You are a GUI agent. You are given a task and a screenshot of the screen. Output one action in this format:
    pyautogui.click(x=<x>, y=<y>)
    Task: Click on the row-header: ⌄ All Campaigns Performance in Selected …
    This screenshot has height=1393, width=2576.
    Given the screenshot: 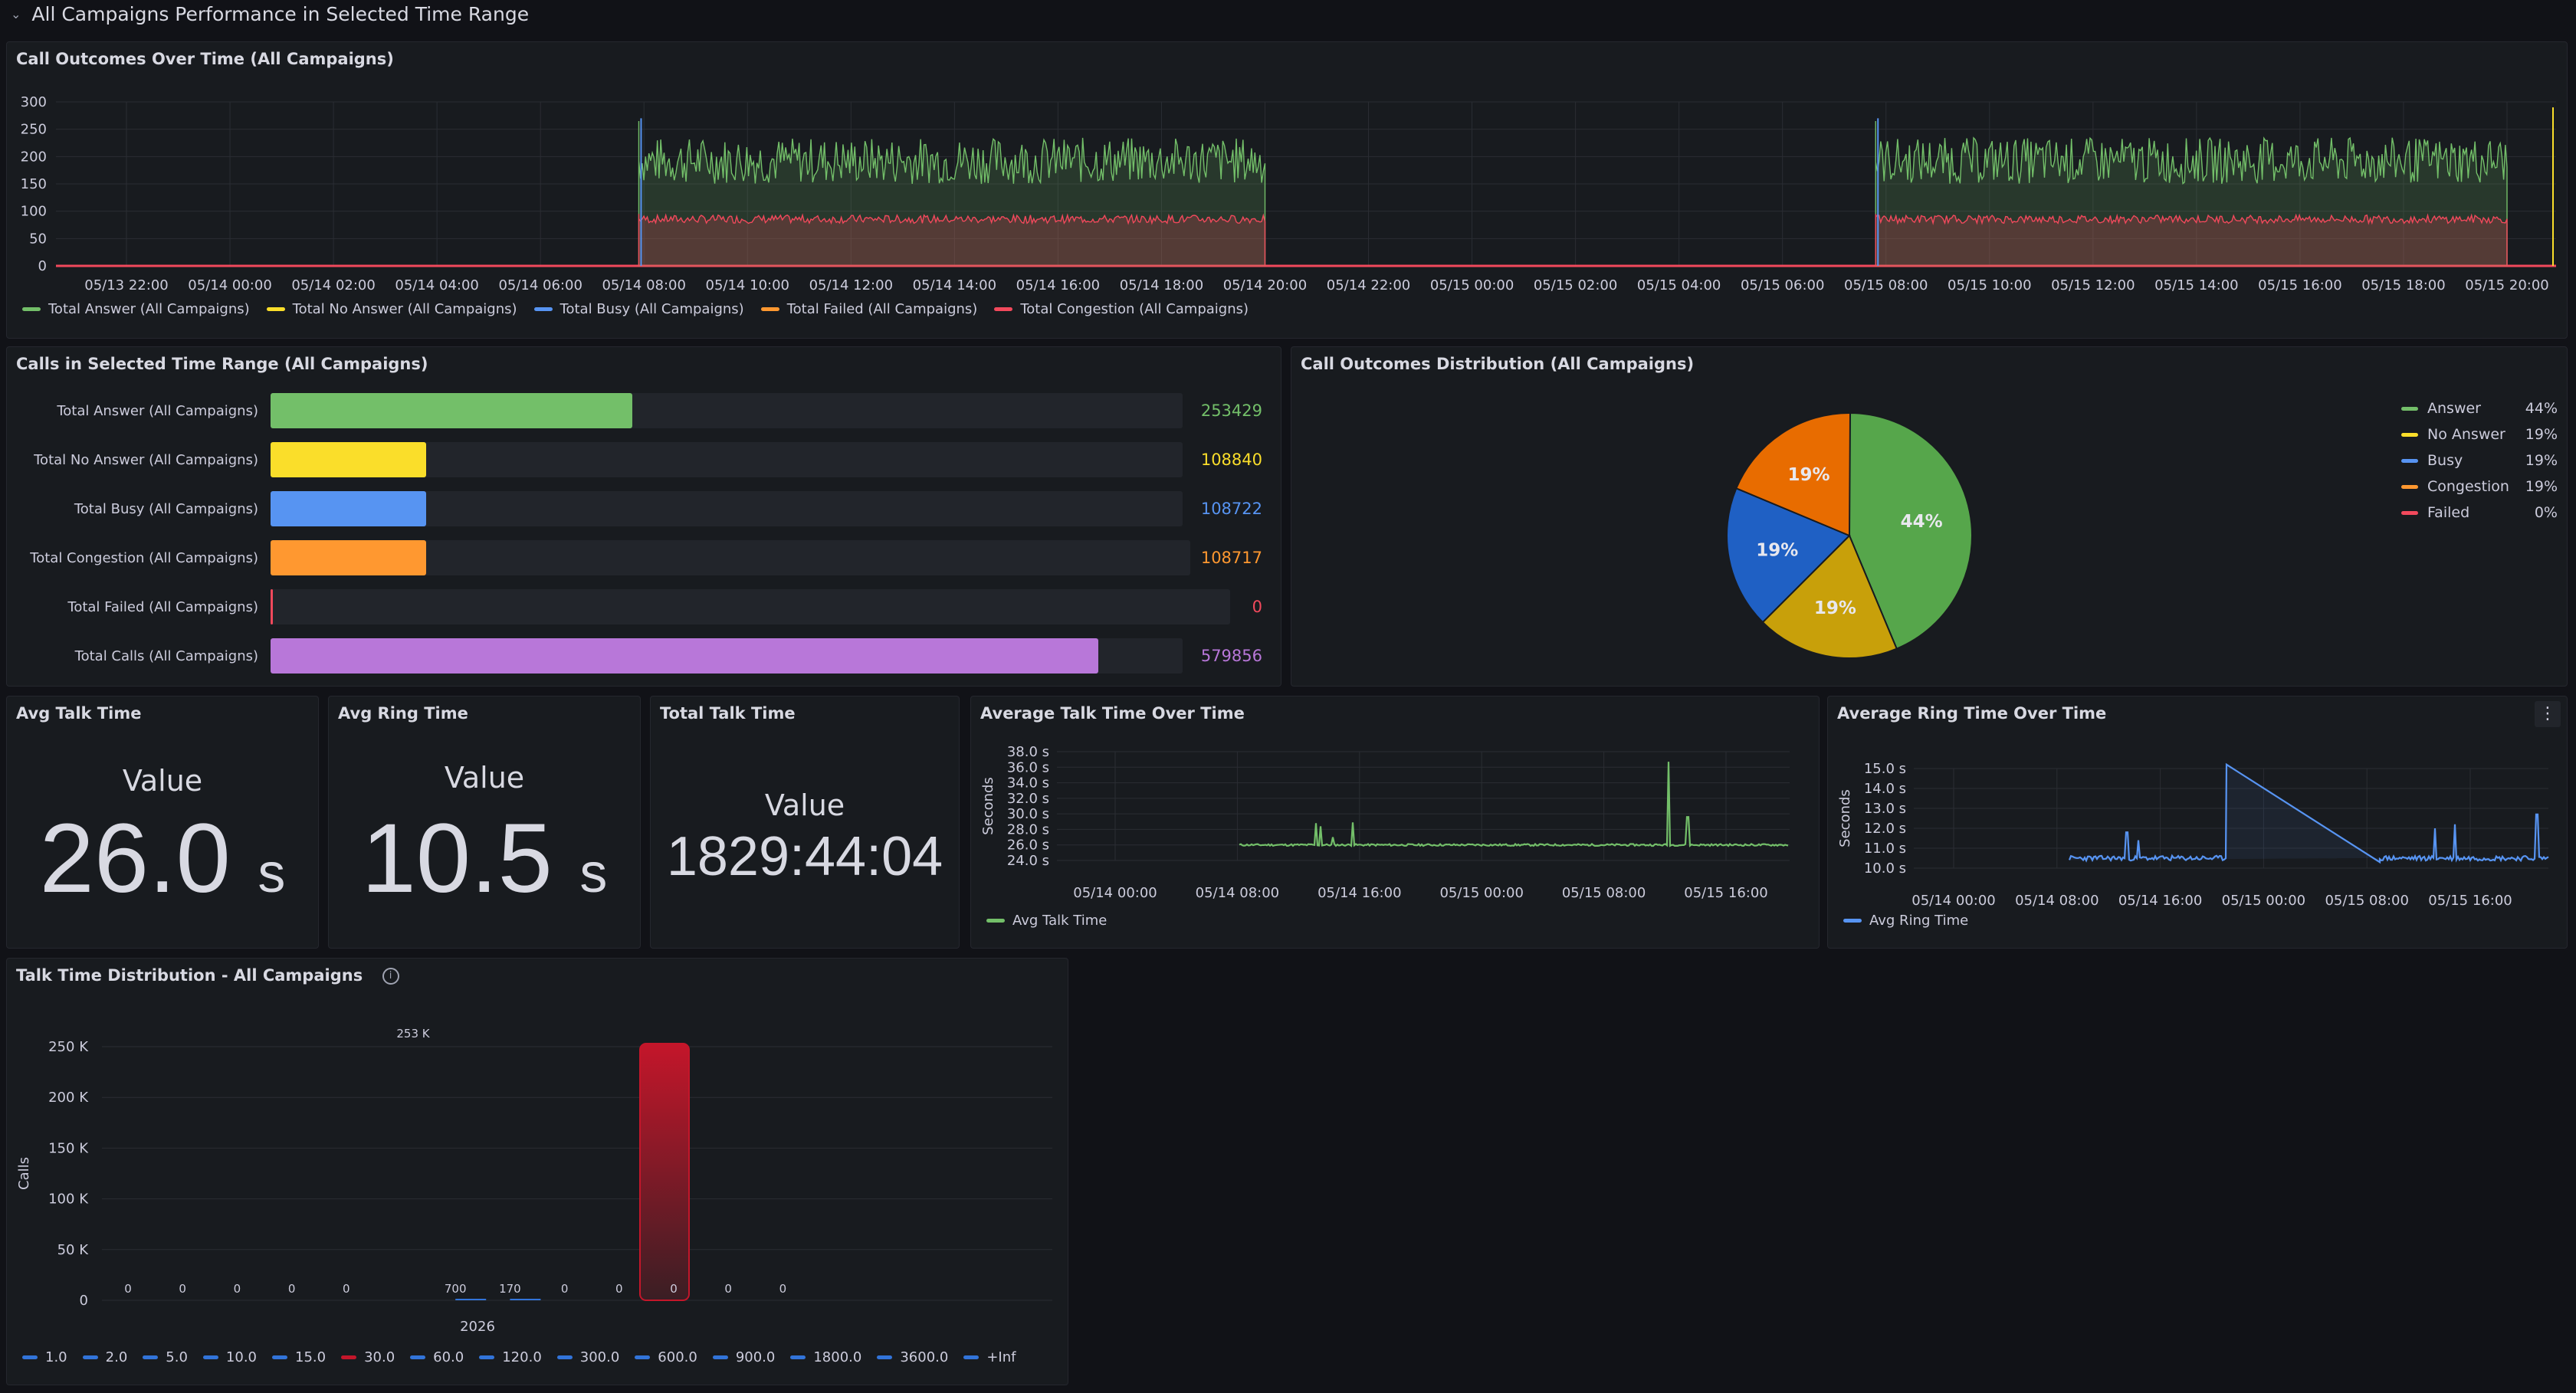 What is the action you would take?
    pyautogui.click(x=270, y=14)
    